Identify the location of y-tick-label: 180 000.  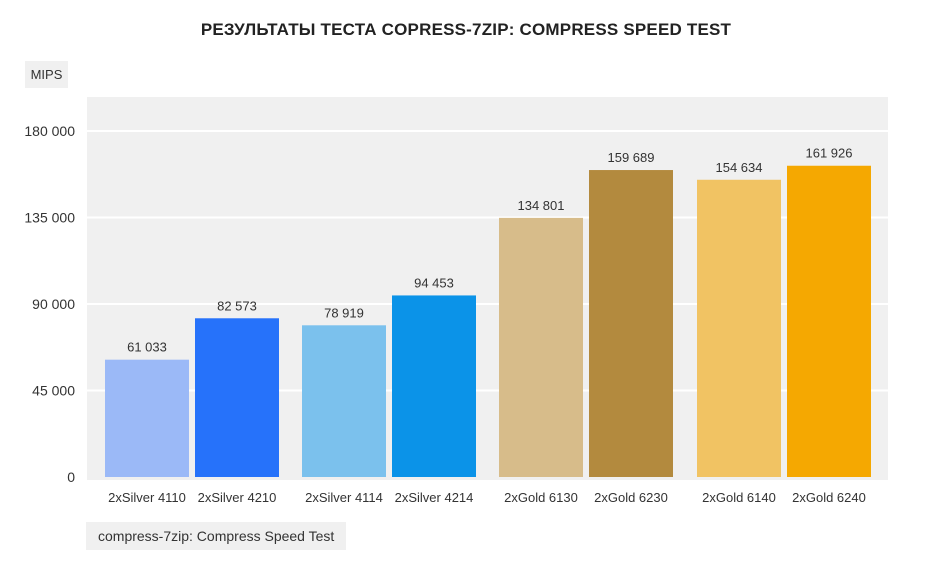
(49, 131).